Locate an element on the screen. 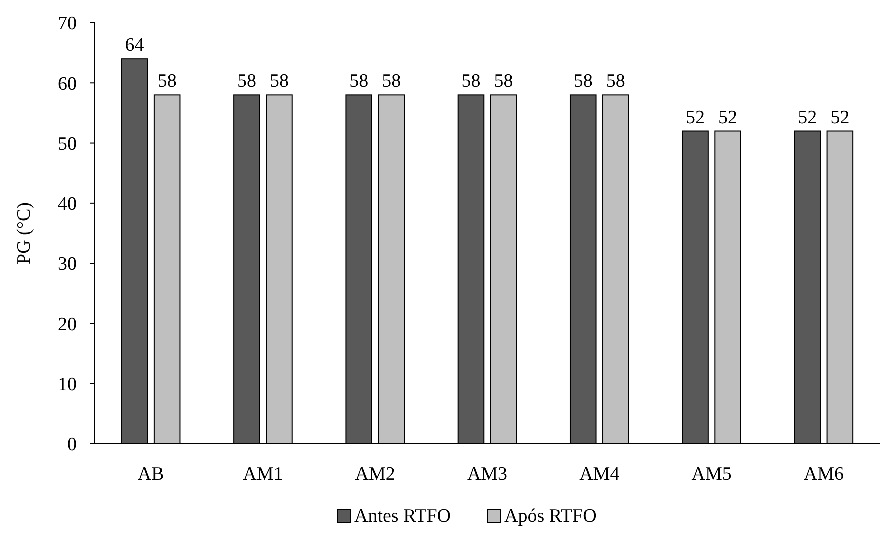 Image resolution: width=891 pixels, height=544 pixels. x-tick-label: AM6 is located at coordinates (824, 474).